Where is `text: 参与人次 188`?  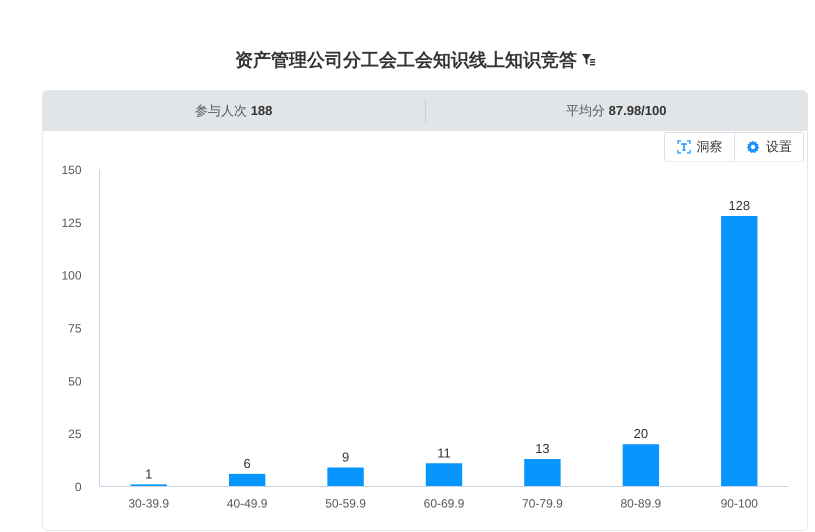 text: 参与人次 188 is located at coordinates (234, 111).